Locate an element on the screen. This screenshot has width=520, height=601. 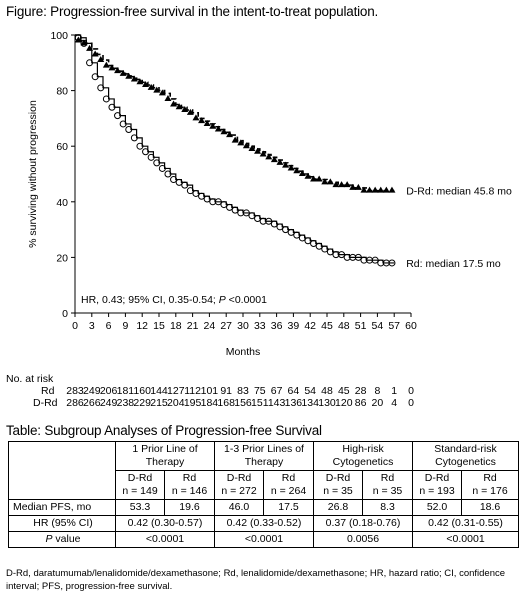
arm-header: D-Rd n = 149 is located at coordinates (140, 485).